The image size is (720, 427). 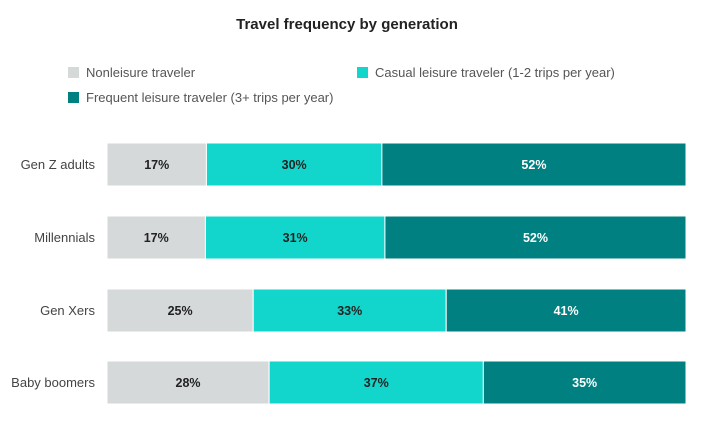 I want to click on category-label: Gen Xers, so click(x=67, y=310).